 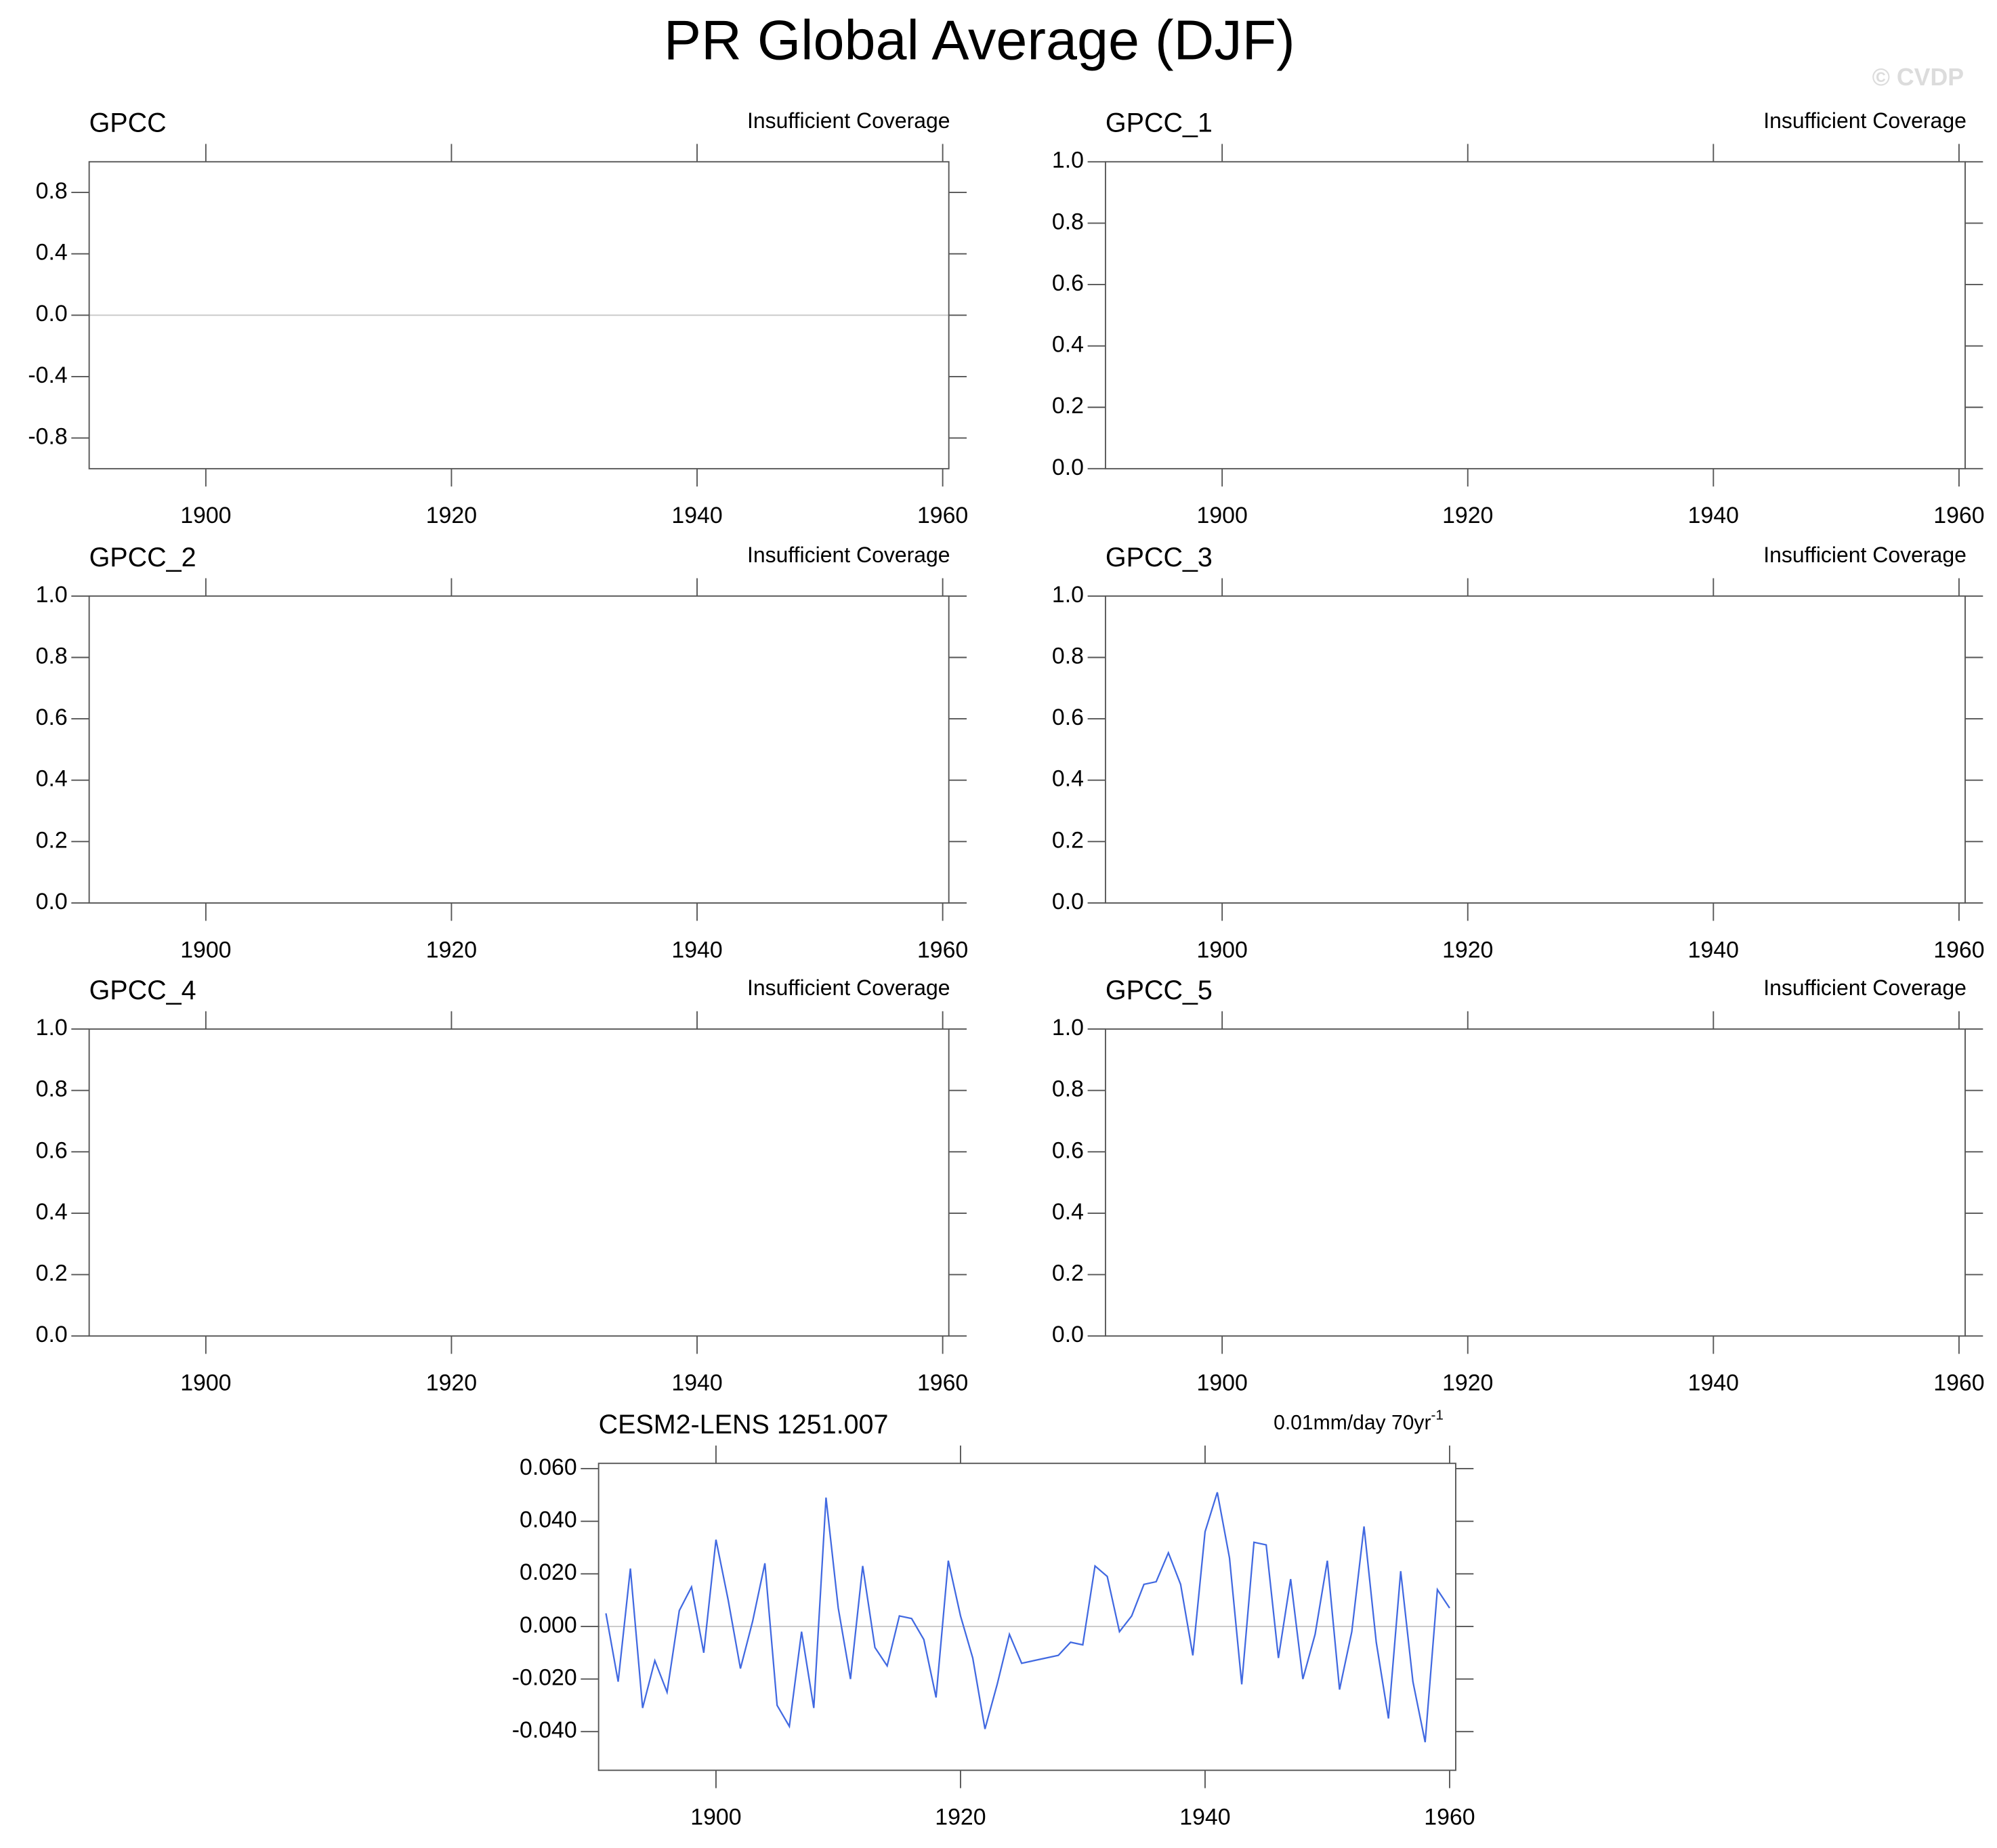 I want to click on panel-title: GPCC_1, so click(x=1160, y=123).